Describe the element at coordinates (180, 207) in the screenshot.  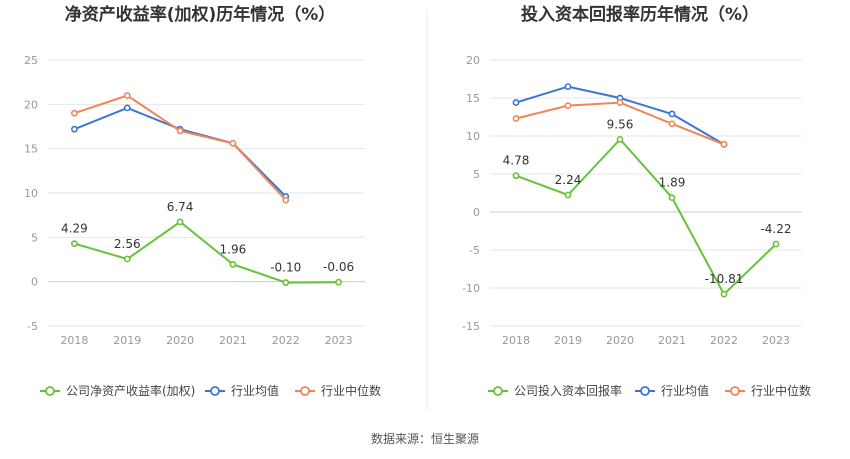
I see `data-label: 6.74` at that location.